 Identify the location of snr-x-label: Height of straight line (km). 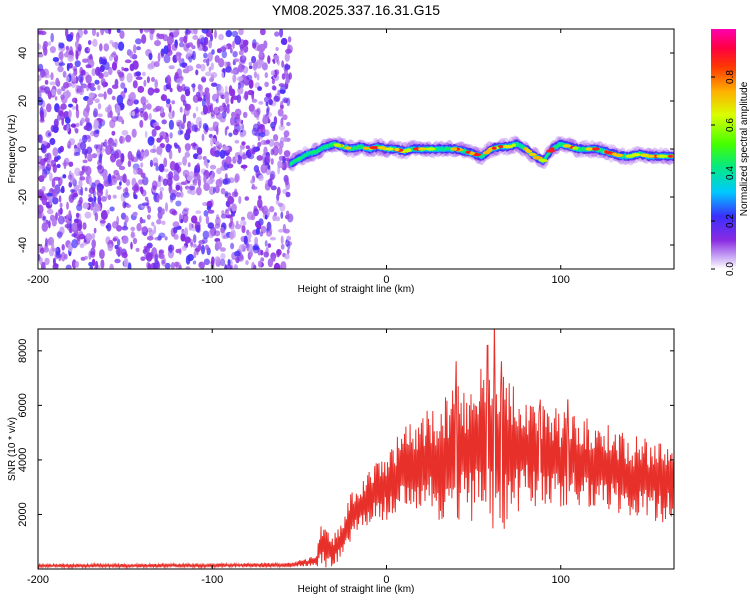
(356, 589).